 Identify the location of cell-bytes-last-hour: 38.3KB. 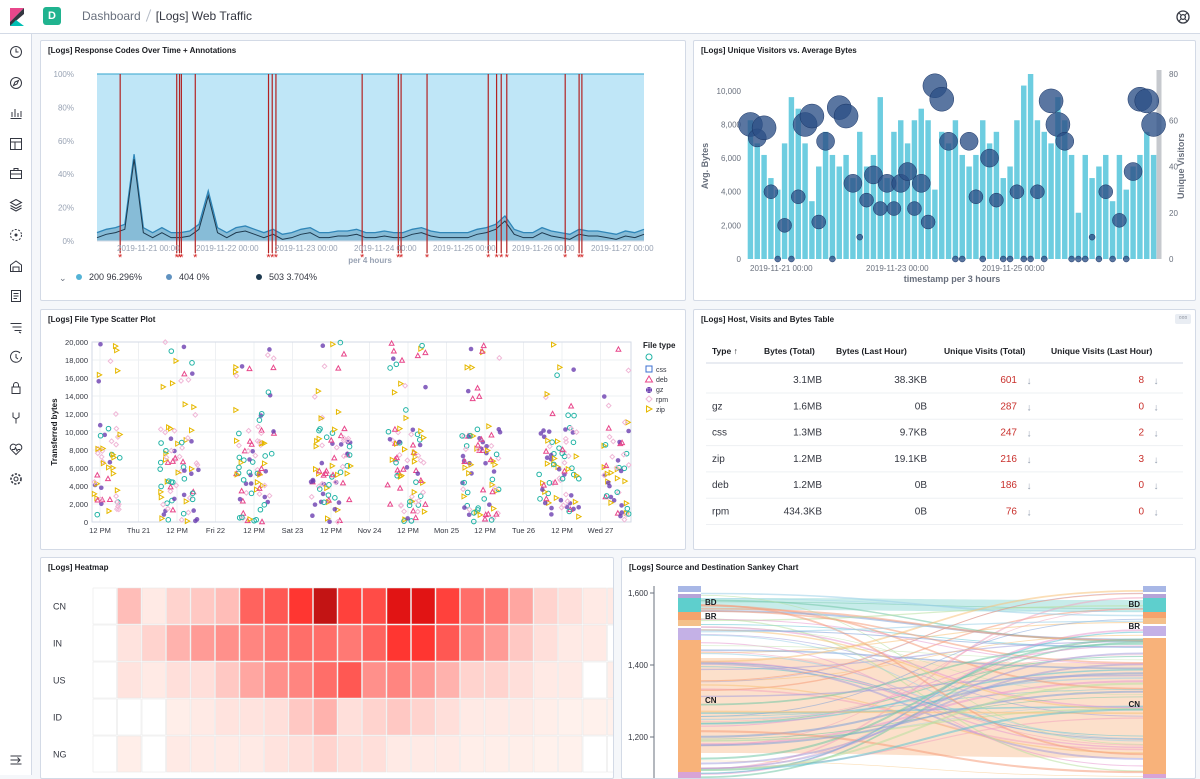
(910, 380).